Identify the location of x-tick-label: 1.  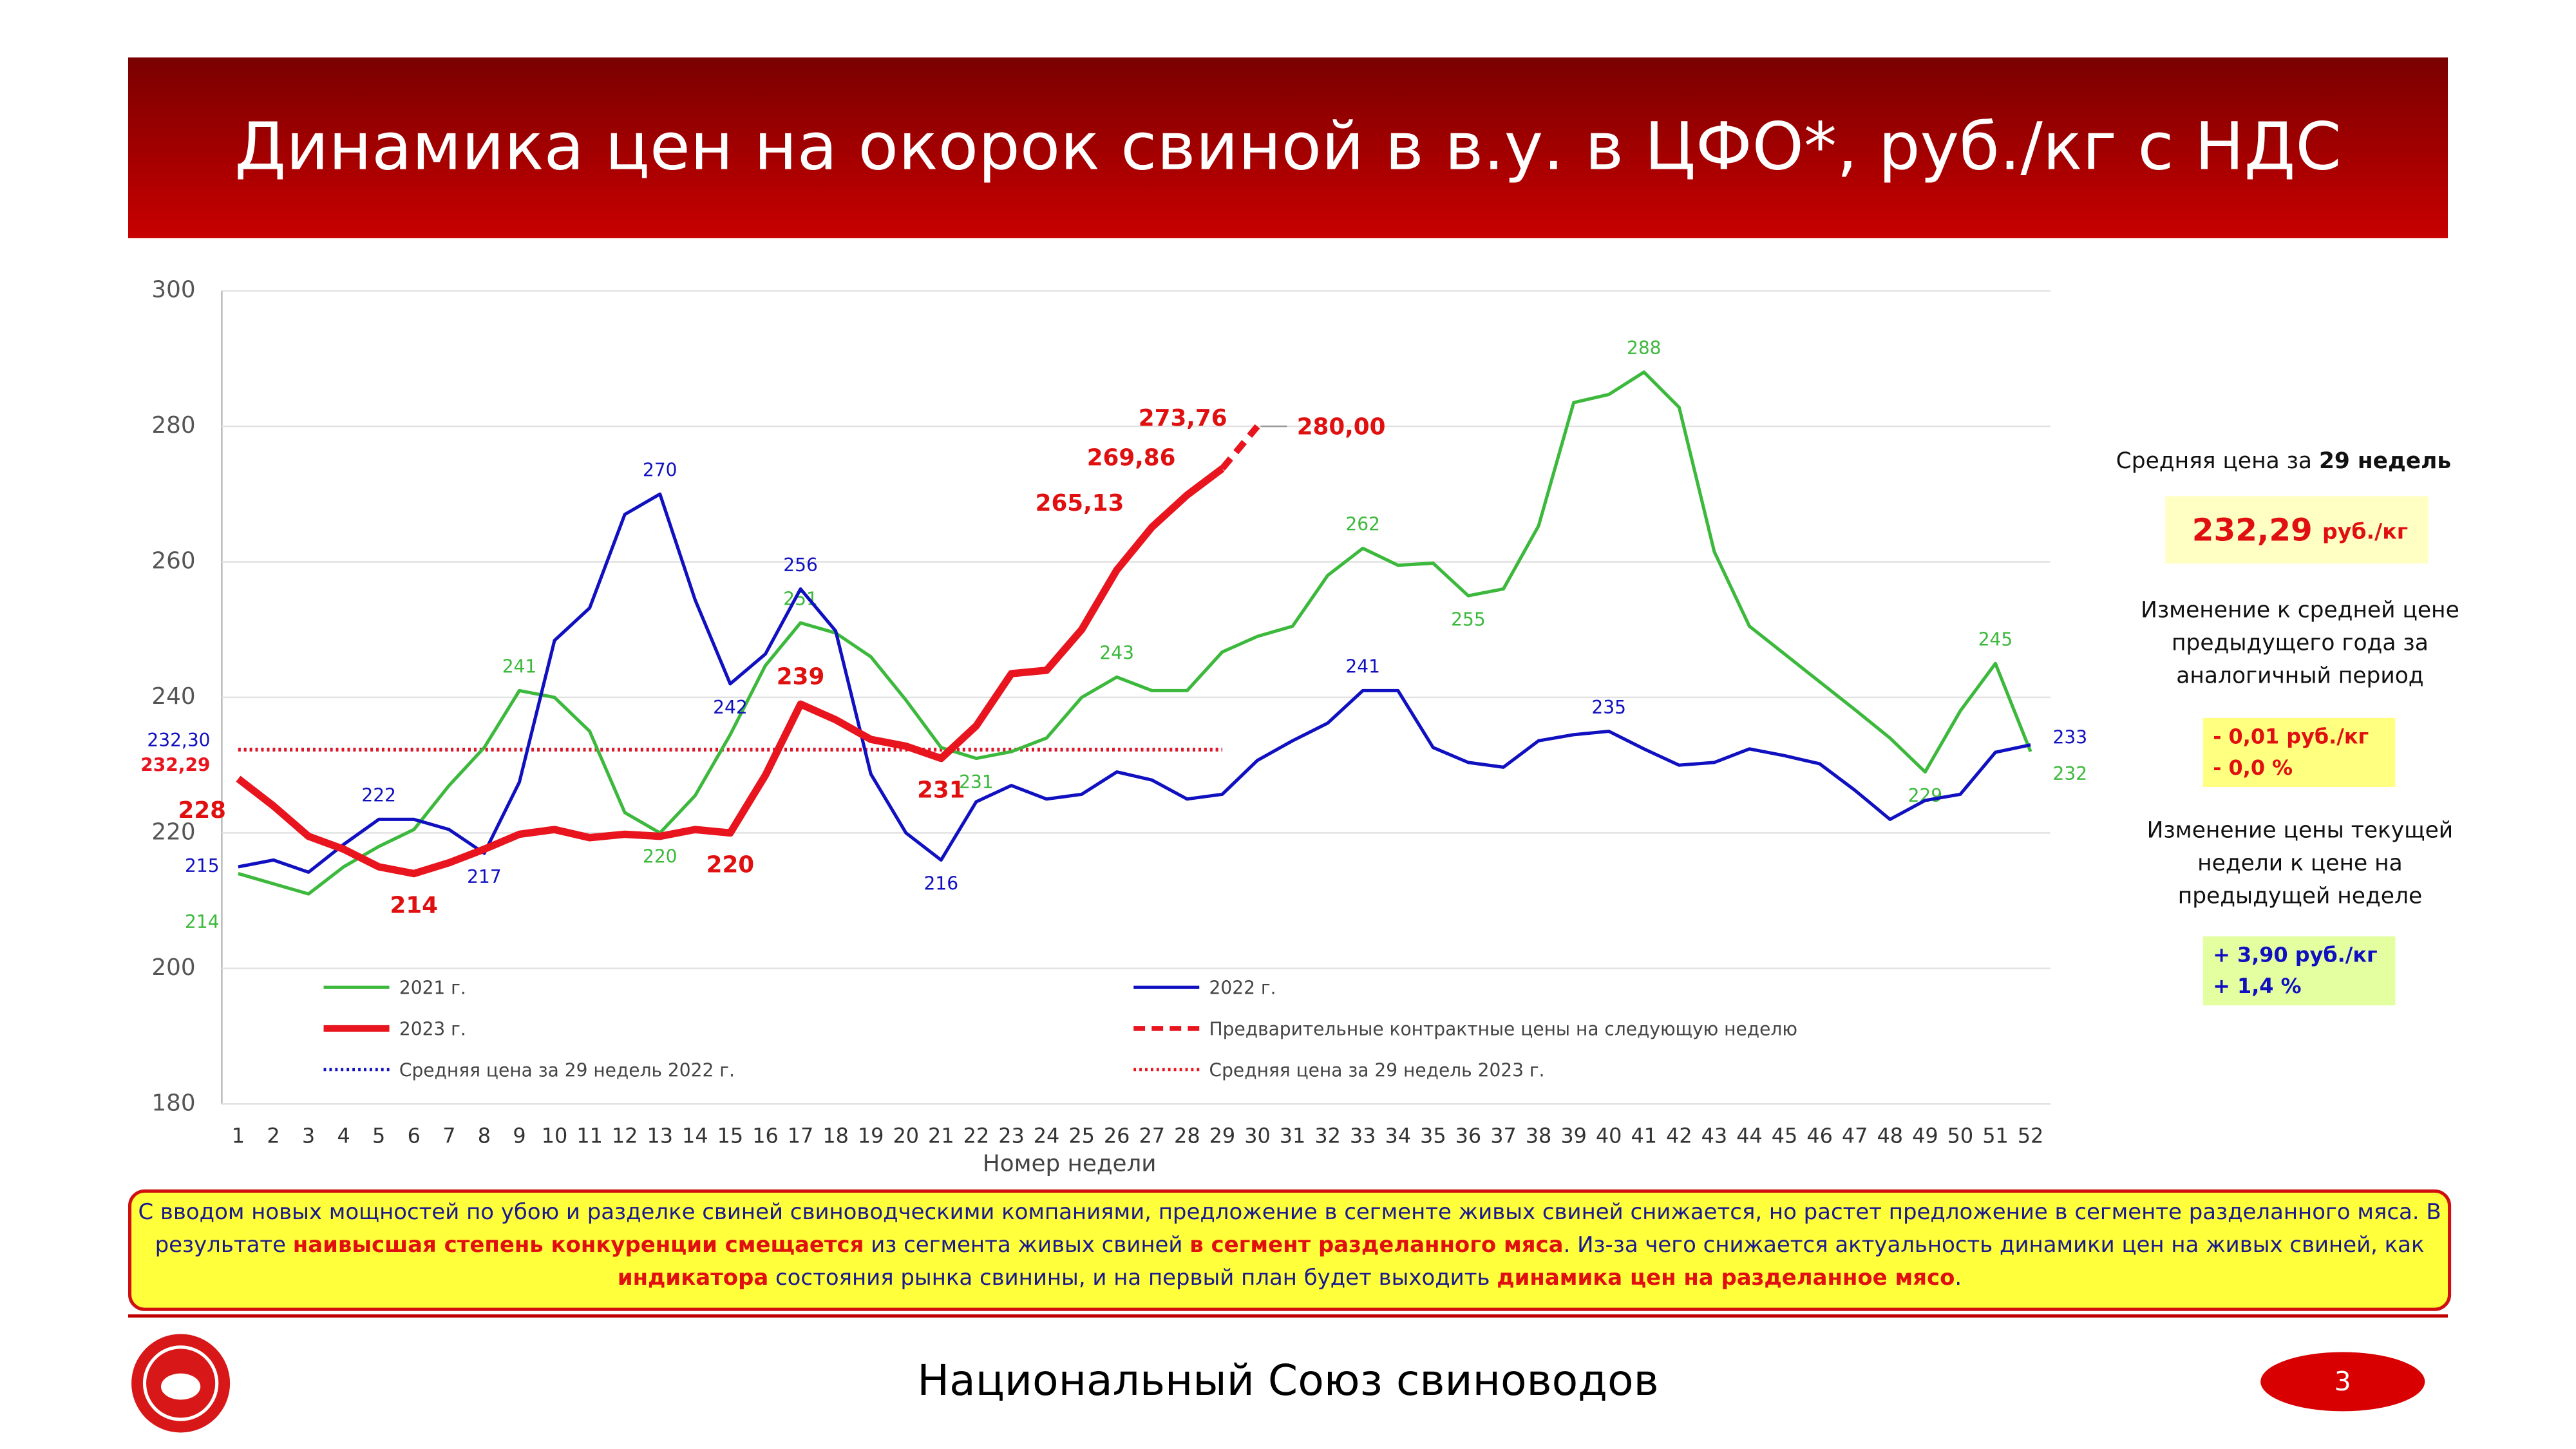
(239, 1135).